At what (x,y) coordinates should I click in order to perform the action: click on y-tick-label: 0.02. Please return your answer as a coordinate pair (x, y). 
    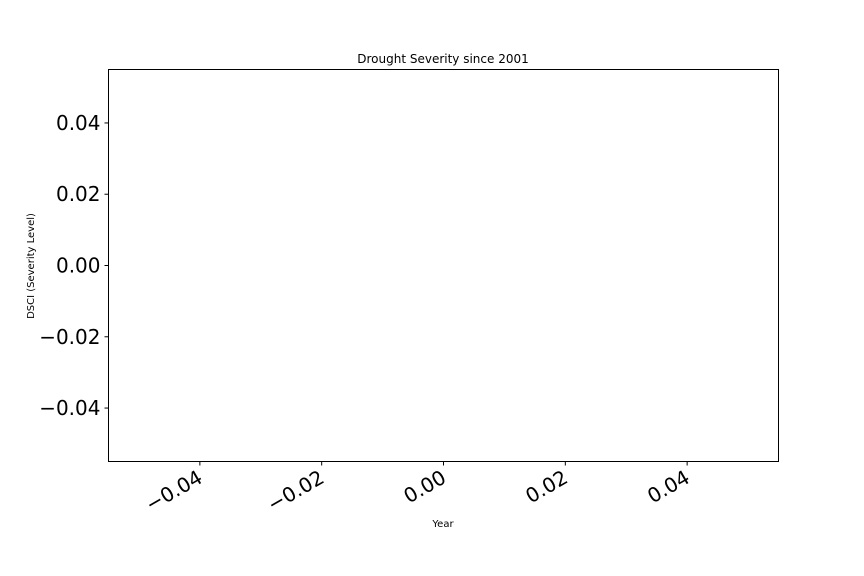
    Looking at the image, I should click on (78, 194).